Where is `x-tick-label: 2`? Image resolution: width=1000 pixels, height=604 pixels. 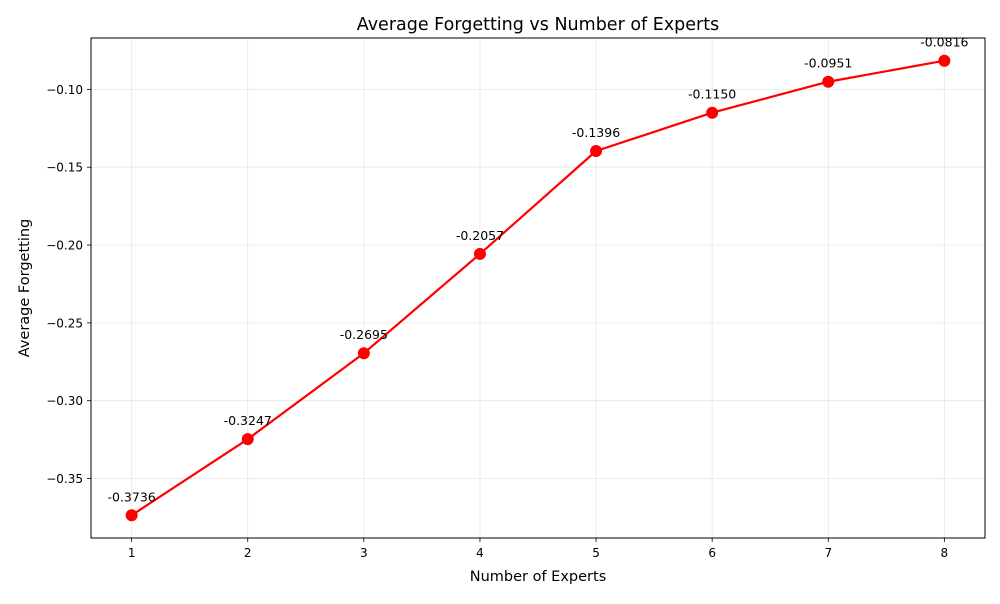
x-tick-label: 2 is located at coordinates (248, 553).